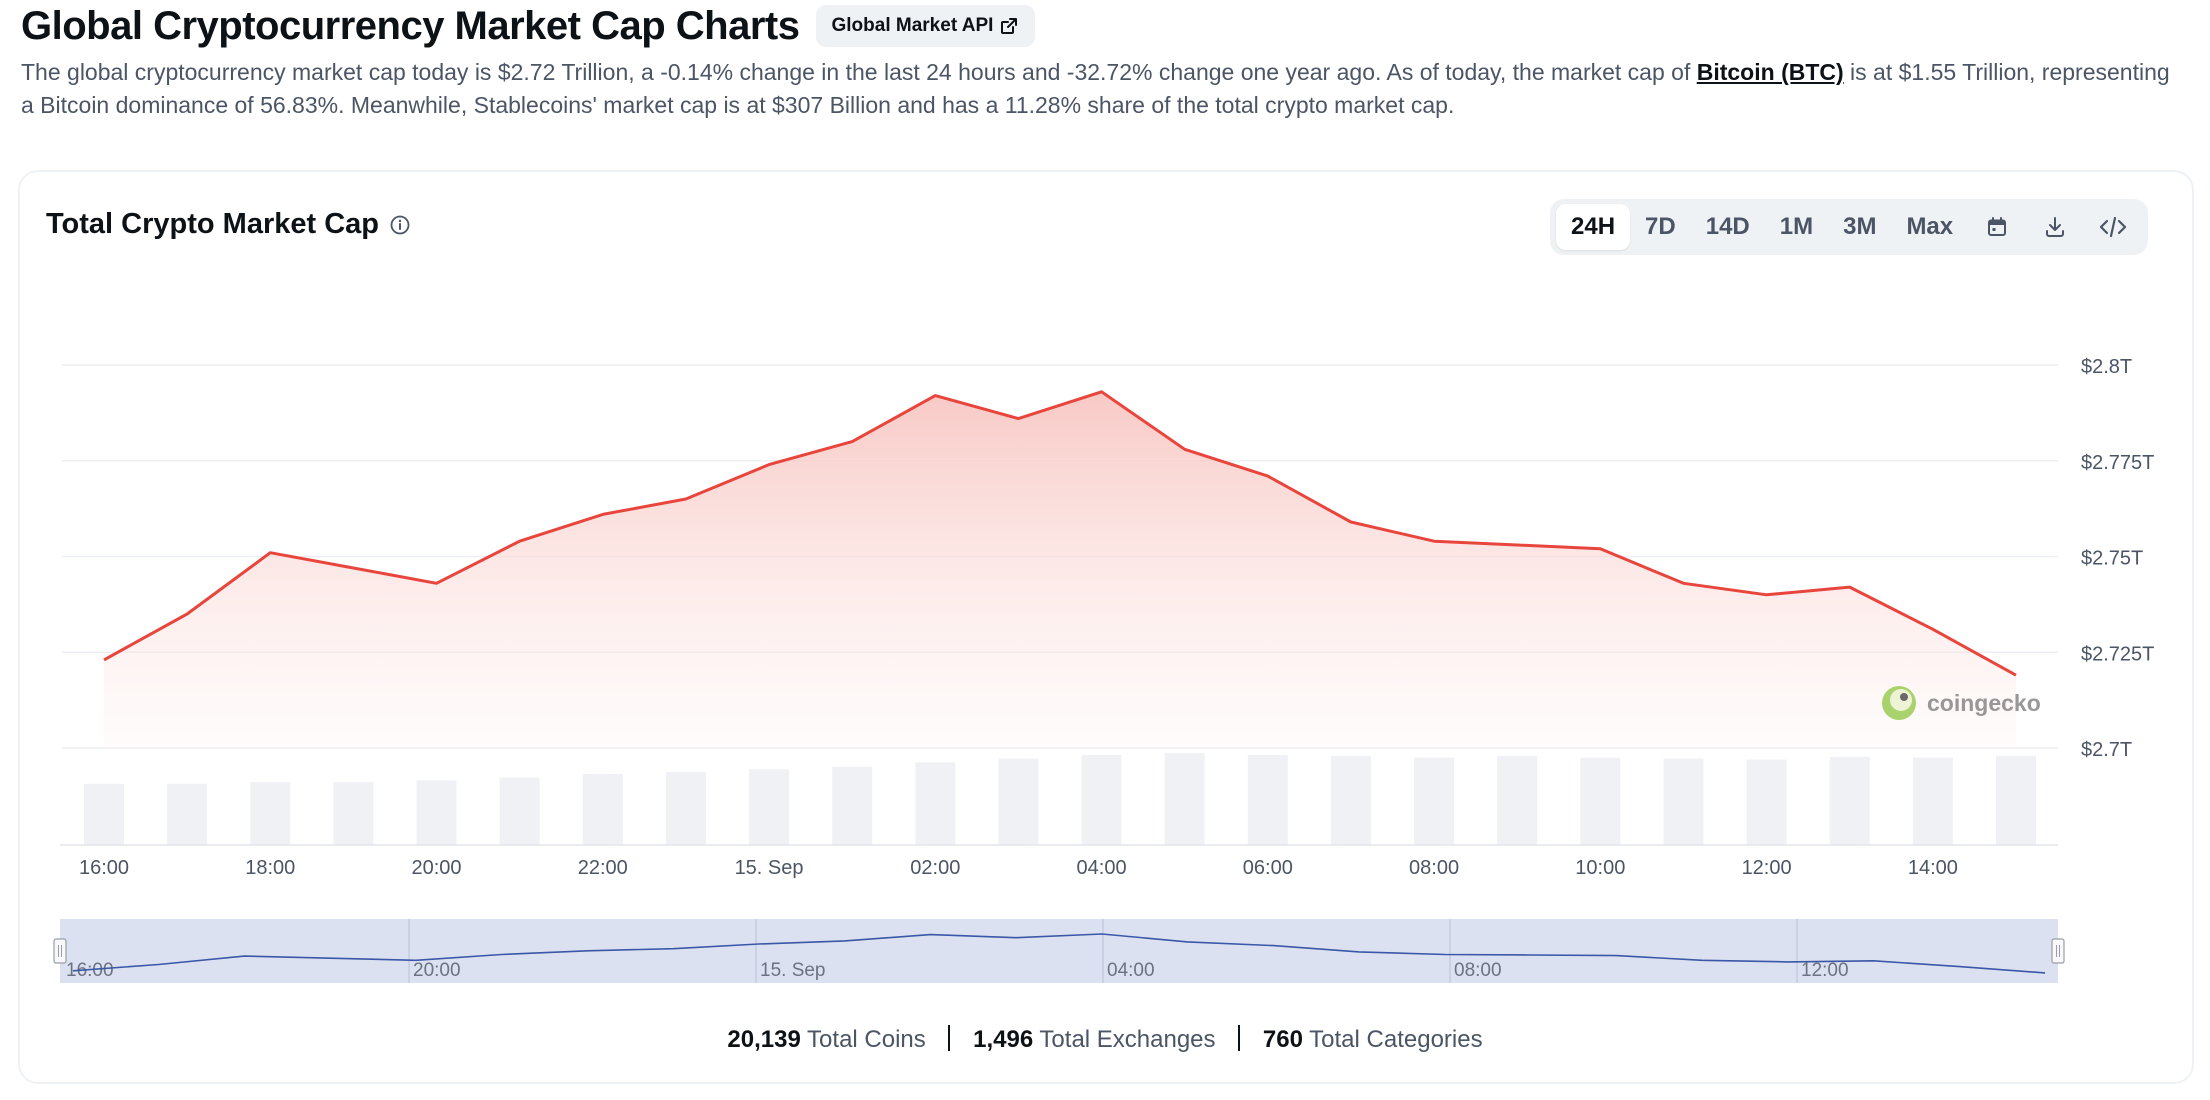 The width and height of the screenshot is (2210, 1100). Describe the element at coordinates (1767, 868) in the screenshot. I see `x-tick-label: 12:00` at that location.